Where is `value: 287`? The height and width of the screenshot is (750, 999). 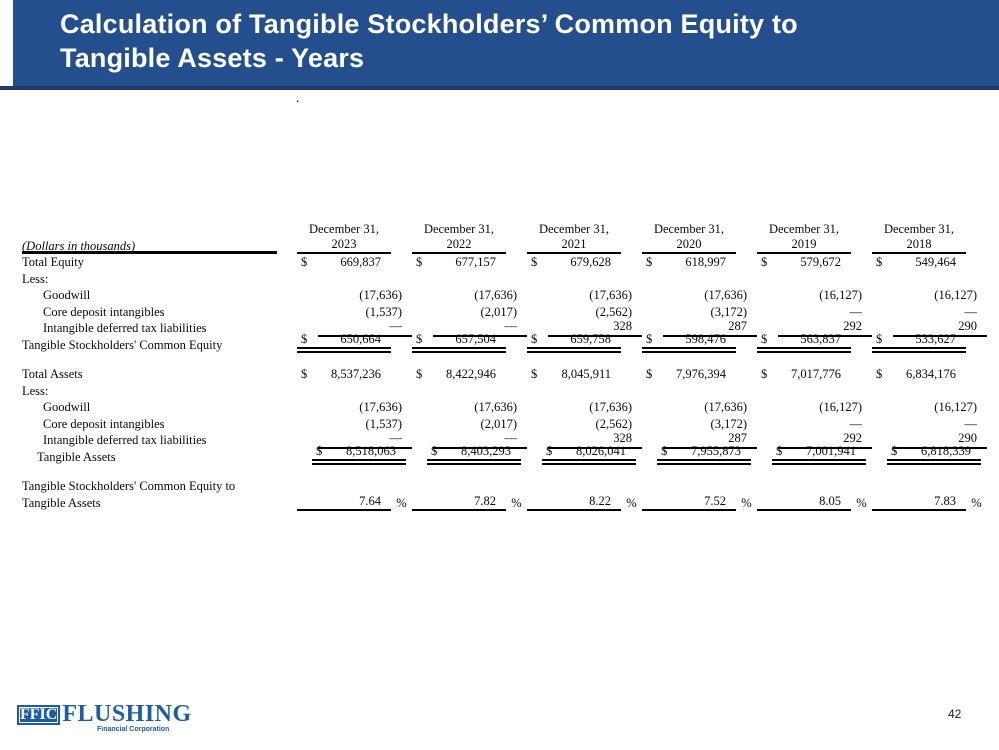
value: 287 is located at coordinates (737, 326).